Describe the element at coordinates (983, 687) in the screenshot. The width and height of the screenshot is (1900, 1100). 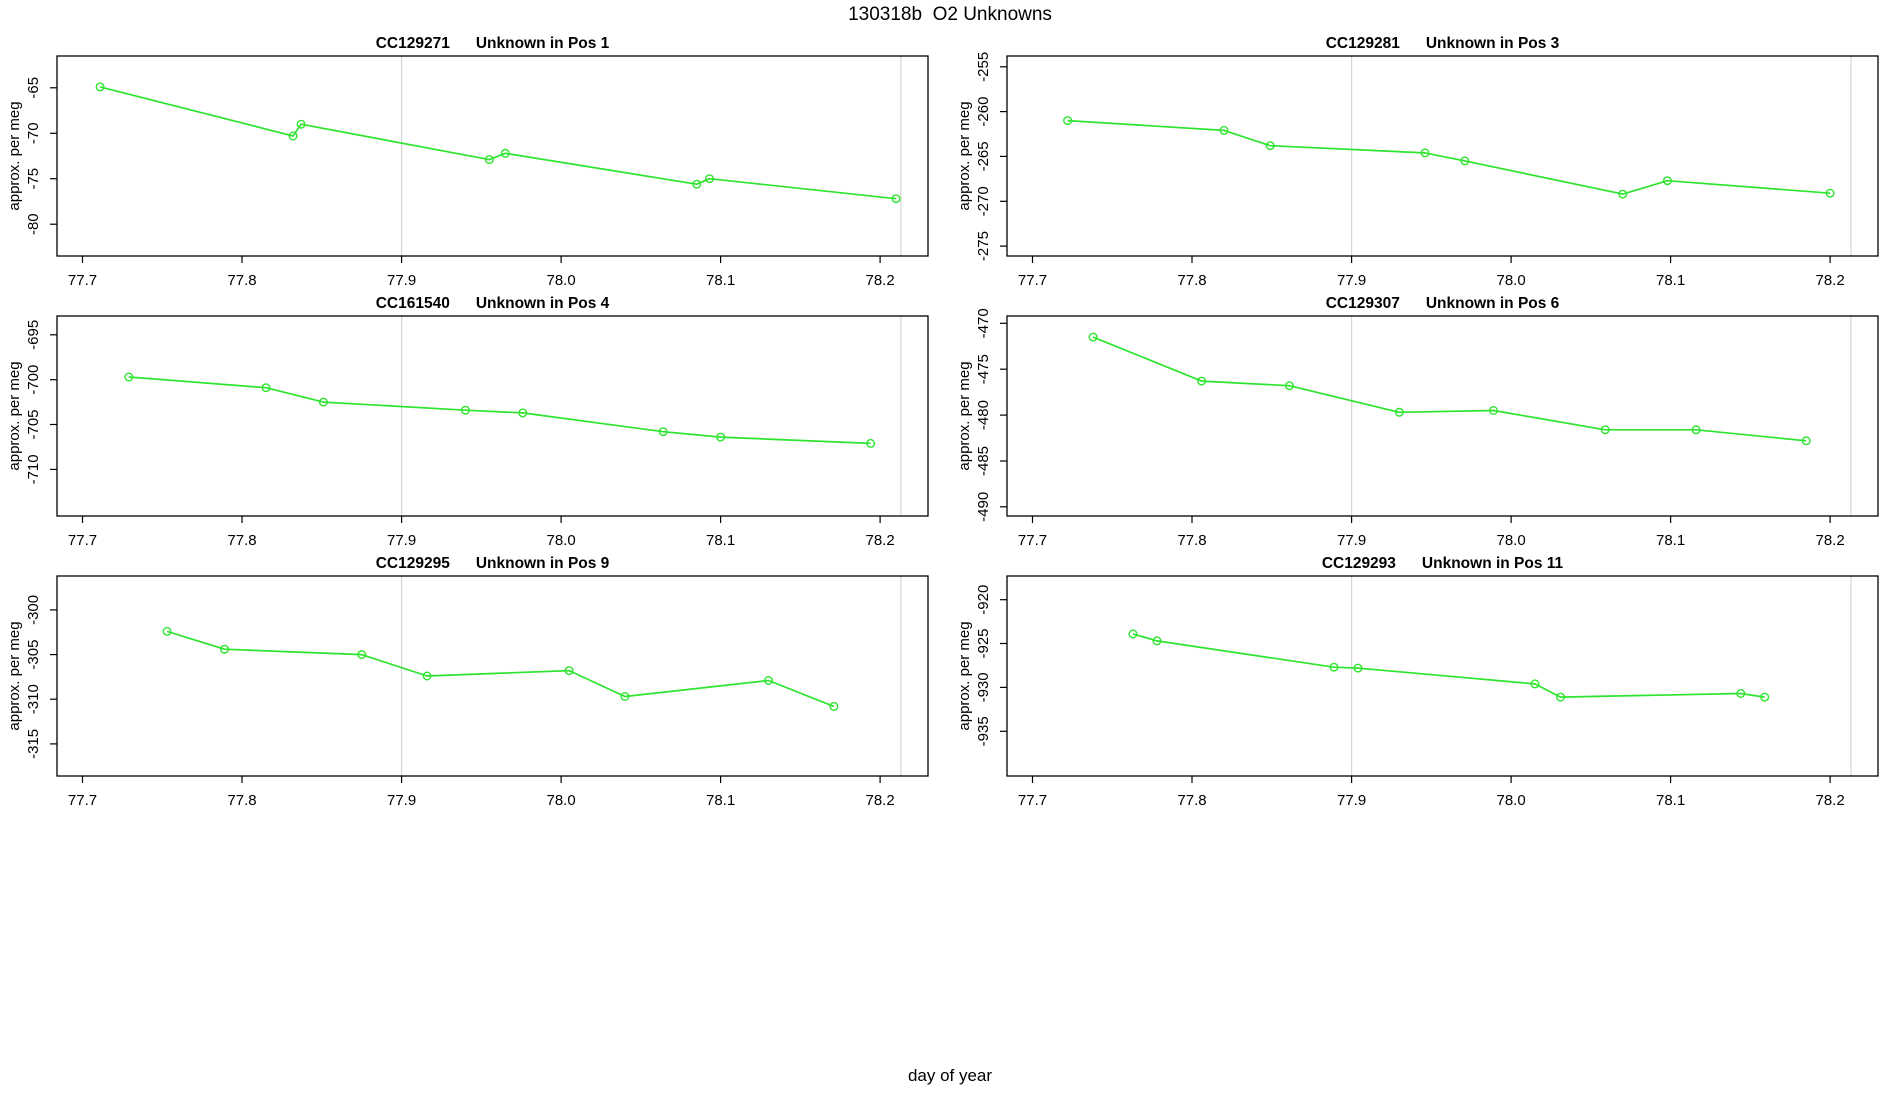
I see `y-tick-label: -930` at that location.